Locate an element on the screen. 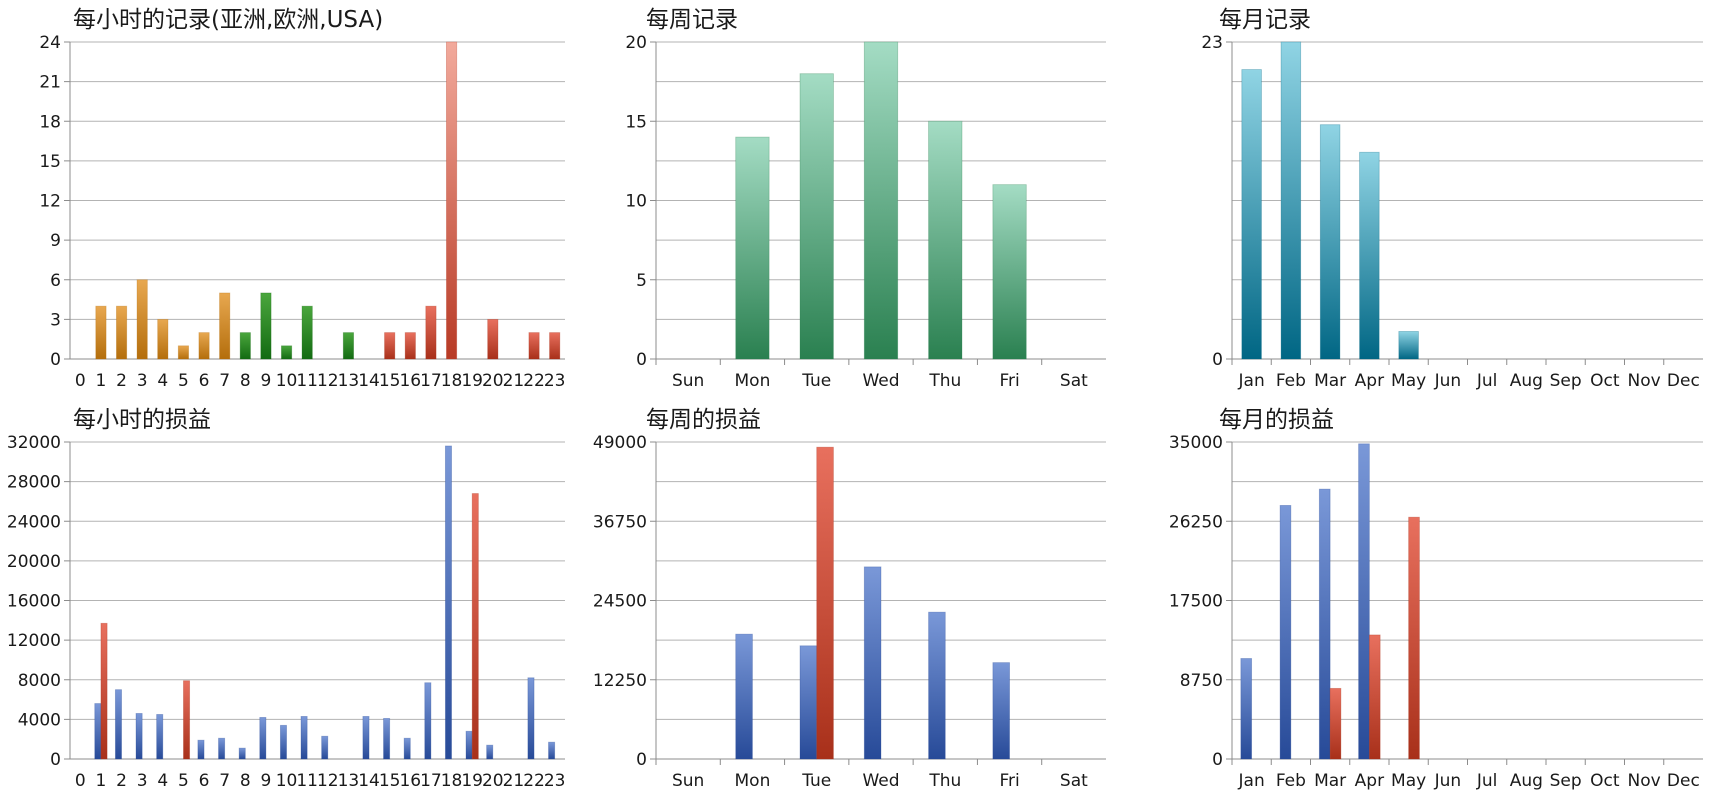  x-tick-label: Thu is located at coordinates (944, 781).